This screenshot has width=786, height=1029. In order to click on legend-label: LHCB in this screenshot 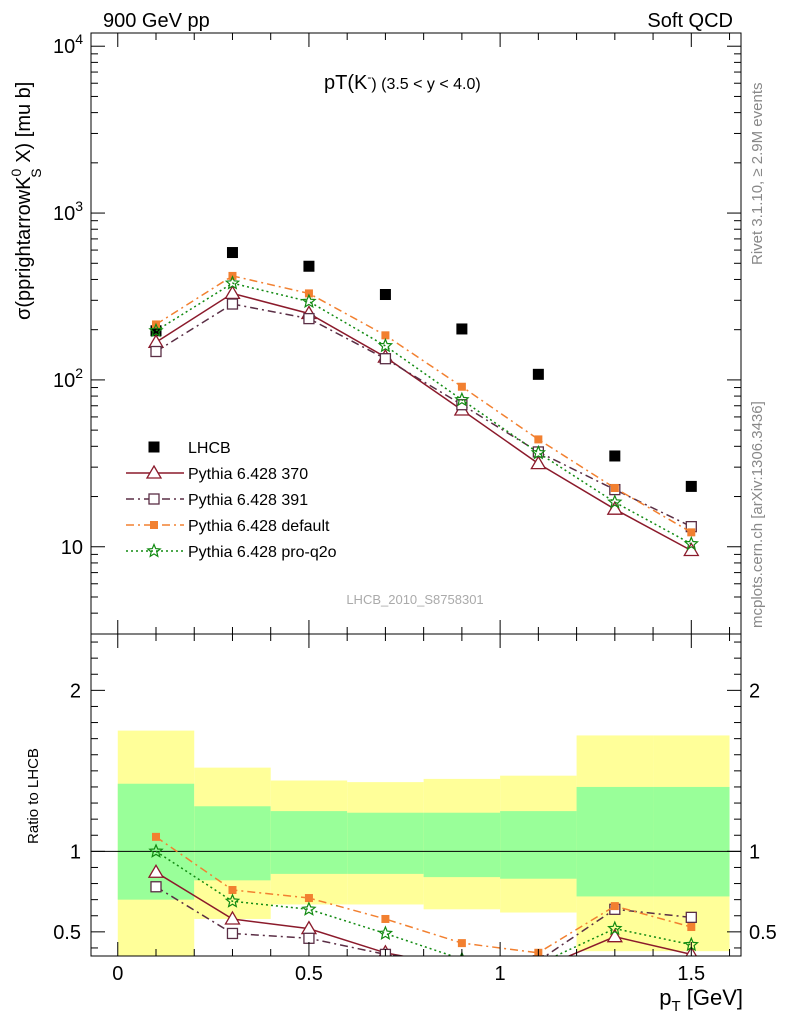, I will do `click(209, 448)`.